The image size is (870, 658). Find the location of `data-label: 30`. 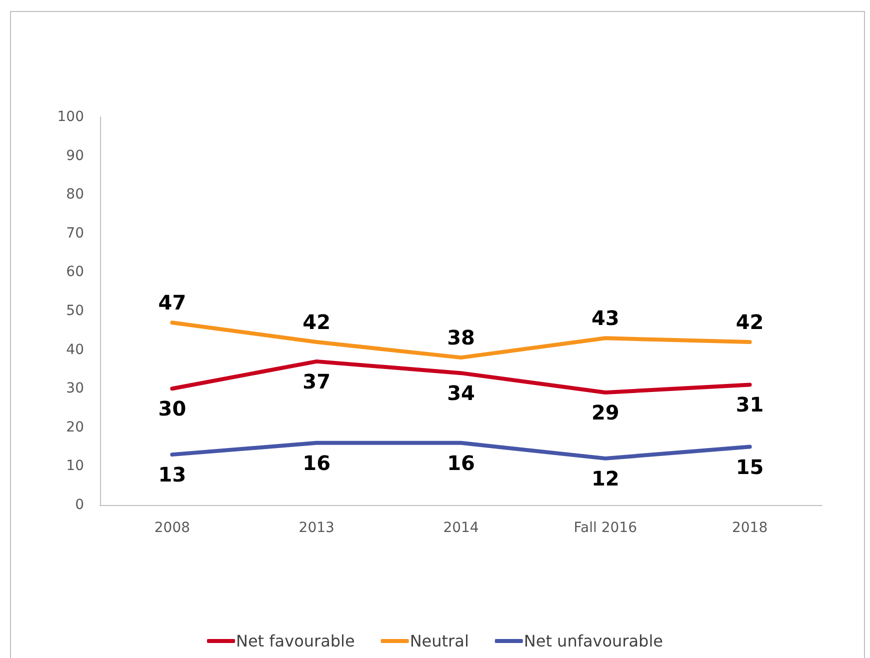

data-label: 30 is located at coordinates (172, 408).